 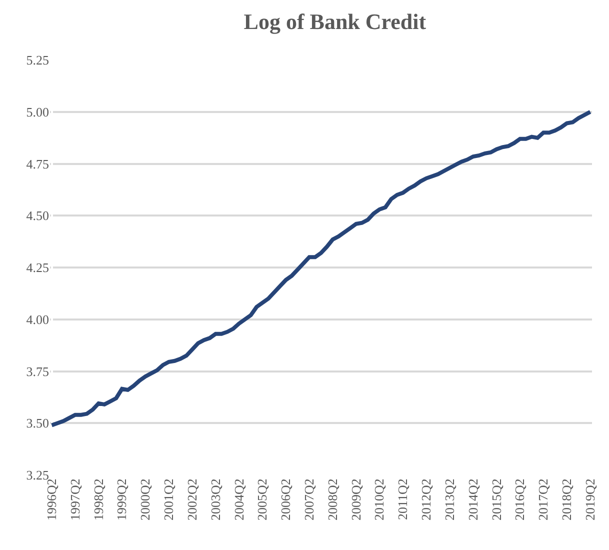 I want to click on x-tick-label: 2015Q2, so click(x=496, y=499).